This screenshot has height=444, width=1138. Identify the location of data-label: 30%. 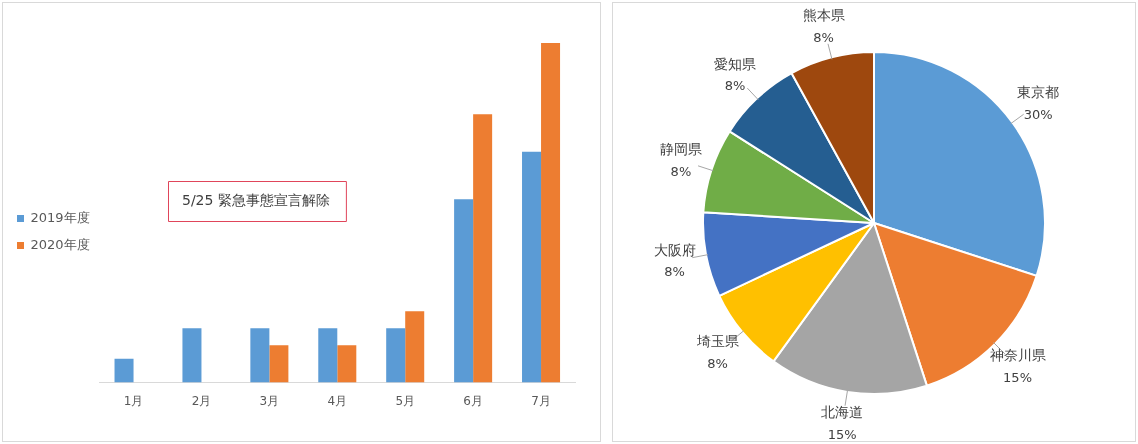
(1038, 115).